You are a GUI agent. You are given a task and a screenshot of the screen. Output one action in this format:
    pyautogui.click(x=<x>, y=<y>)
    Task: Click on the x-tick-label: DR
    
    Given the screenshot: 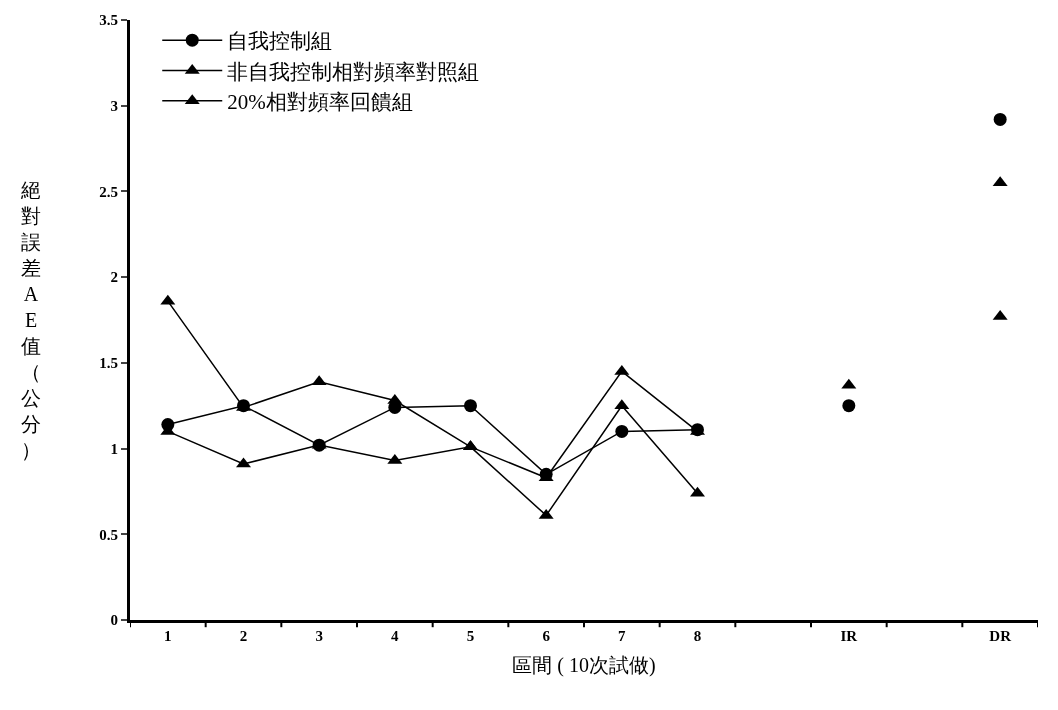 What is the action you would take?
    pyautogui.click(x=1000, y=636)
    